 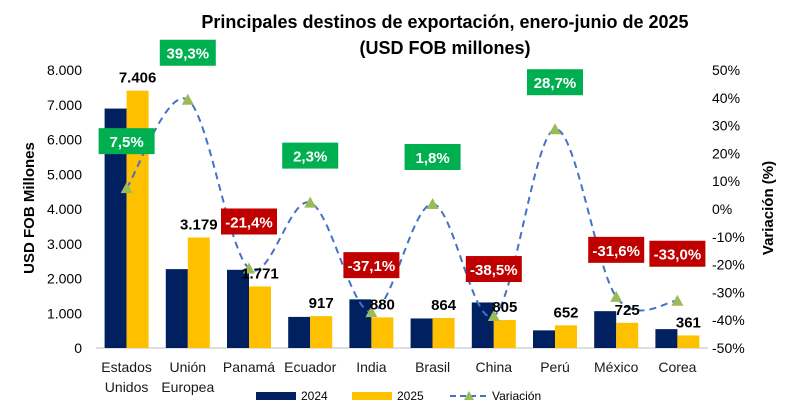 What do you see at coordinates (127, 387) in the screenshot?
I see `x-category-label: Unidos` at bounding box center [127, 387].